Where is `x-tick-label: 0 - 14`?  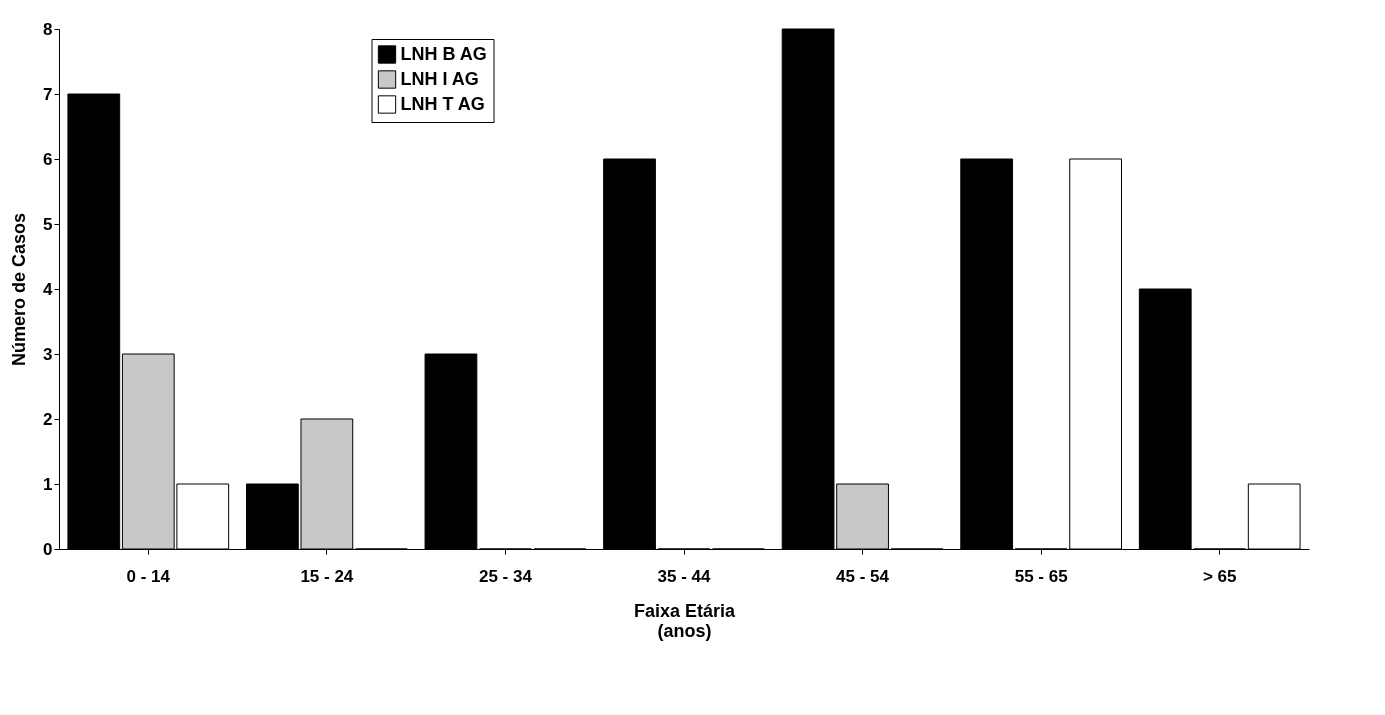 x-tick-label: 0 - 14 is located at coordinates (148, 576).